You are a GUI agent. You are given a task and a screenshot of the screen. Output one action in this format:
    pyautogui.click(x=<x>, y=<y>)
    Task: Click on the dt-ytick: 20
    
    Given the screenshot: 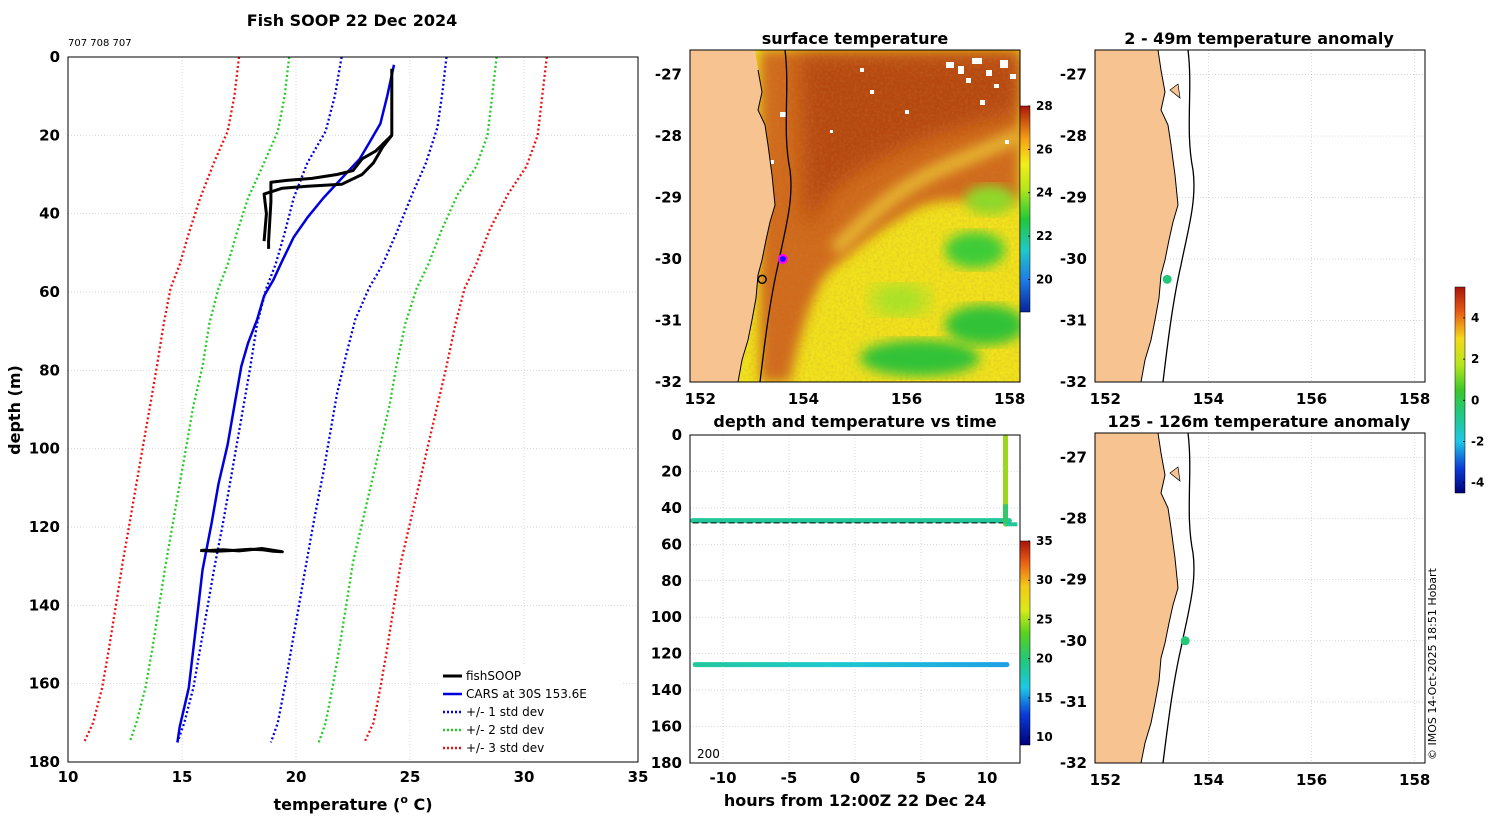 What is the action you would take?
    pyautogui.click(x=671, y=471)
    